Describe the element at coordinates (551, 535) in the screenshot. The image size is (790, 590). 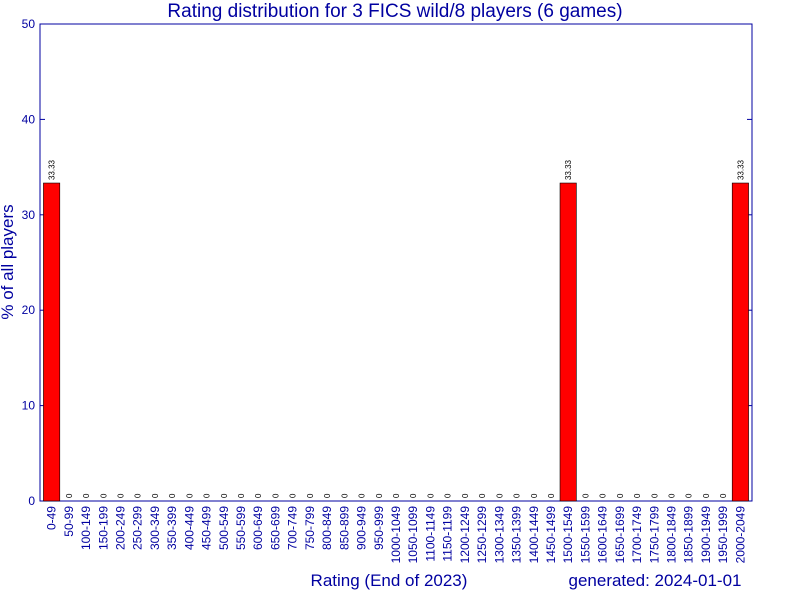
I see `x-tick-label: 1450-1499` at that location.